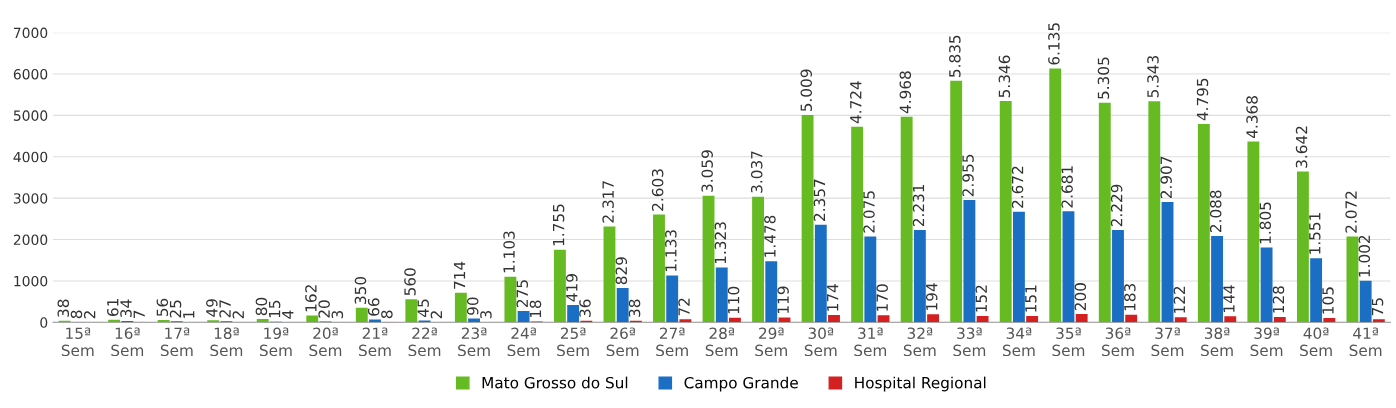 The image size is (1396, 408). What do you see at coordinates (472, 306) in the screenshot?
I see `data-label: 90` at bounding box center [472, 306].